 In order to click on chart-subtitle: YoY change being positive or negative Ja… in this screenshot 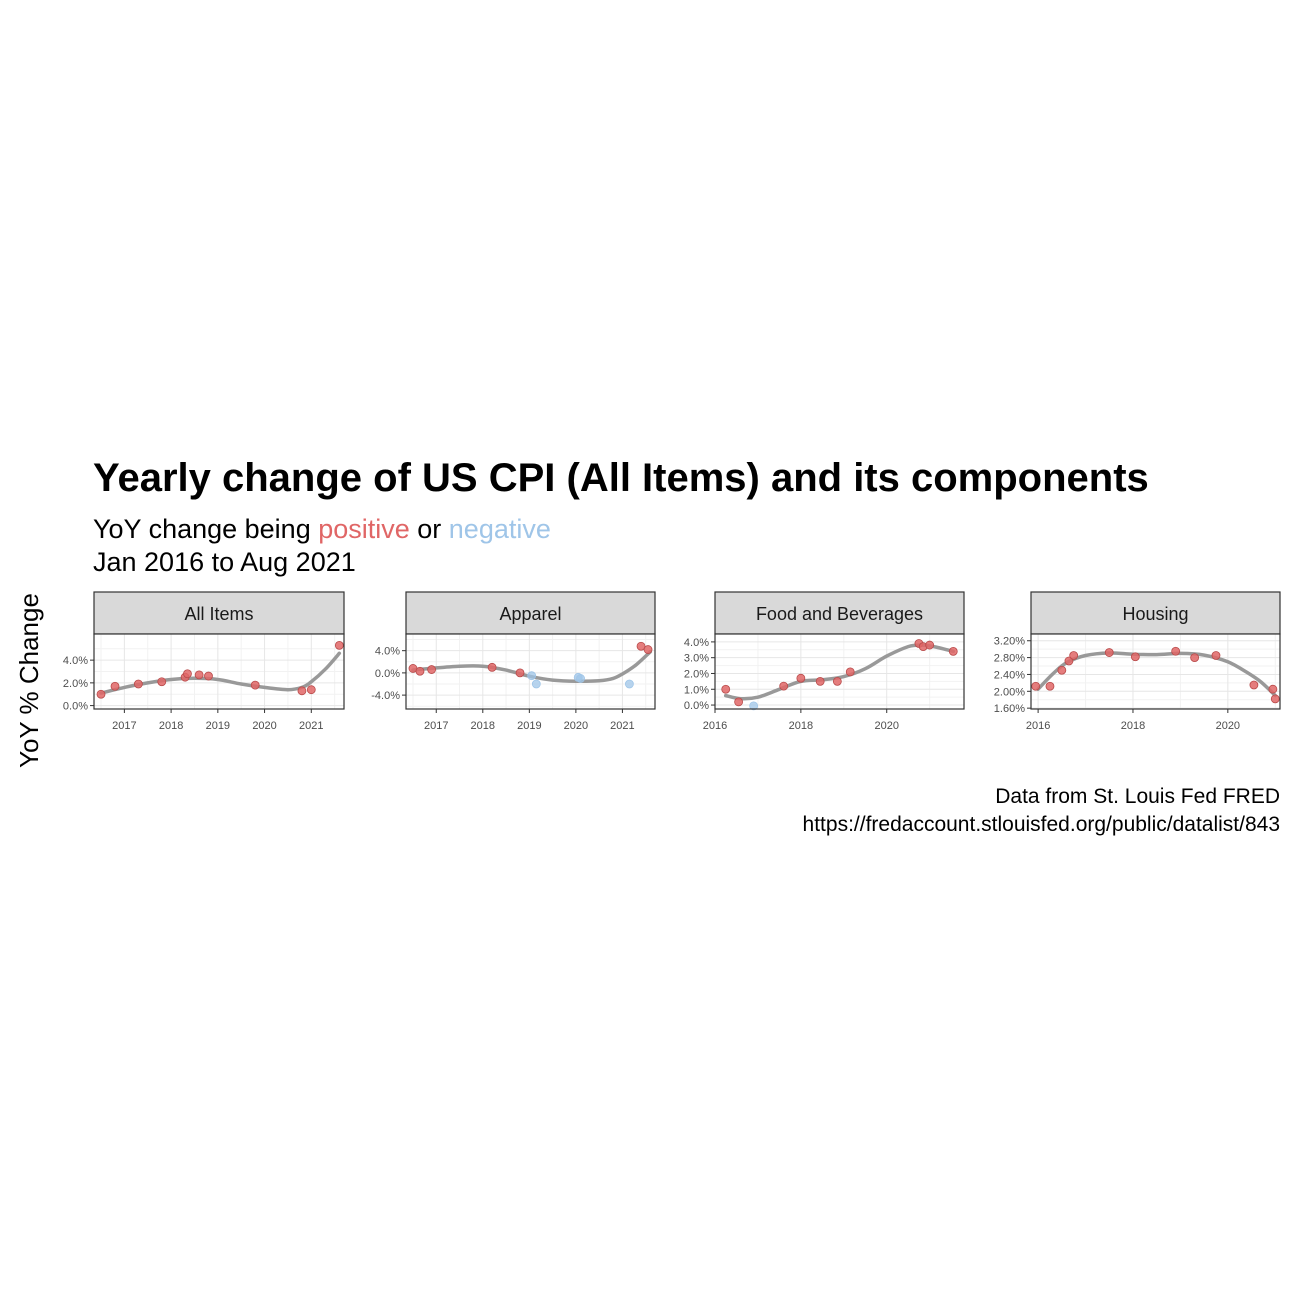, I will do `click(322, 546)`.